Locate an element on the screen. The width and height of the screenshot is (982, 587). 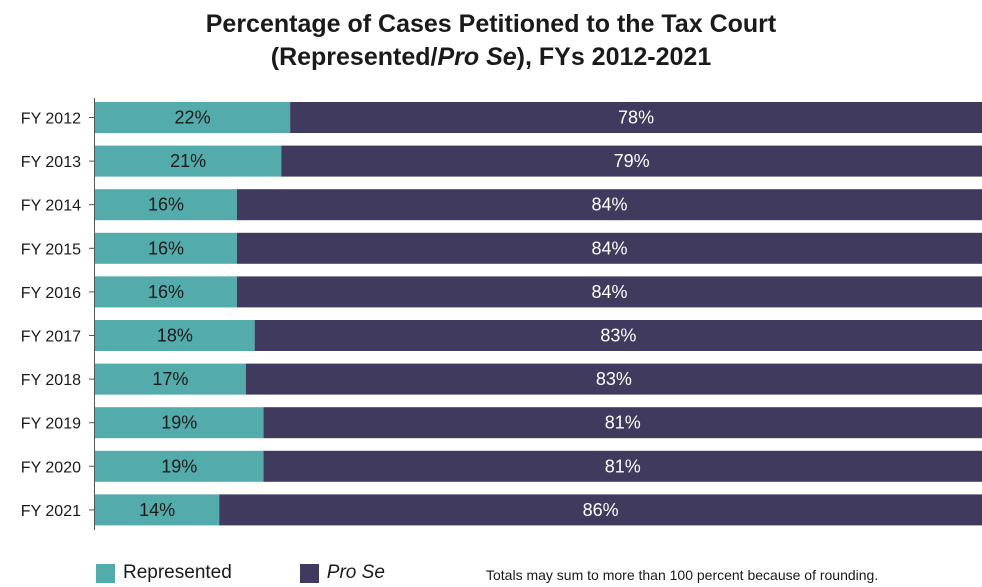
y-tick-label: FY 2019 is located at coordinates (51, 424).